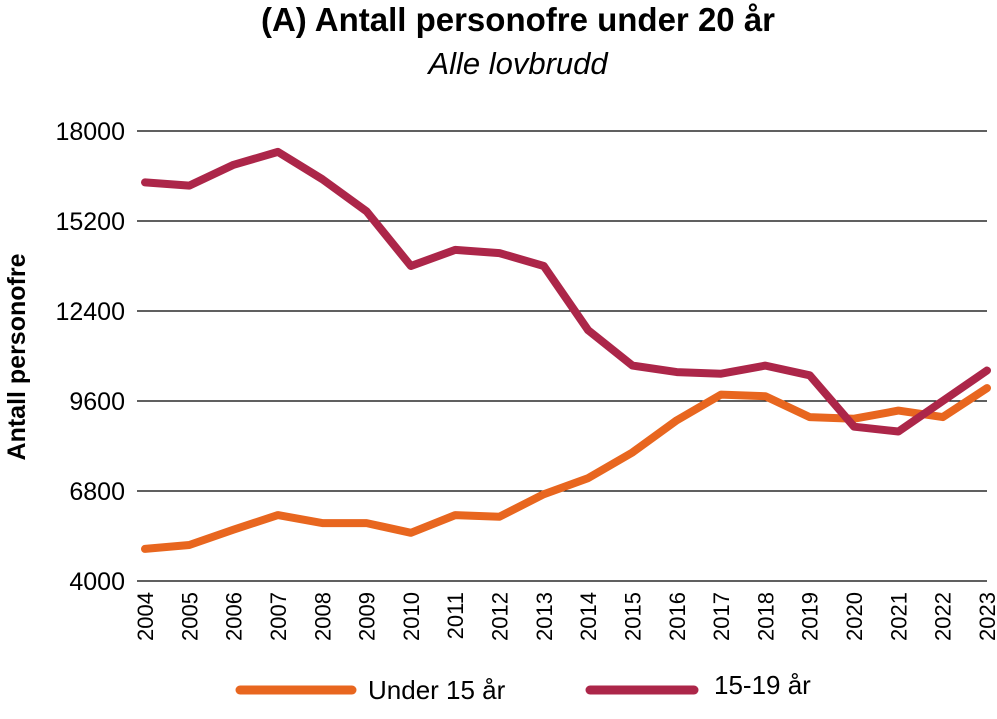 The height and width of the screenshot is (719, 997). What do you see at coordinates (943, 616) in the screenshot?
I see `x-tick-label: 2022` at bounding box center [943, 616].